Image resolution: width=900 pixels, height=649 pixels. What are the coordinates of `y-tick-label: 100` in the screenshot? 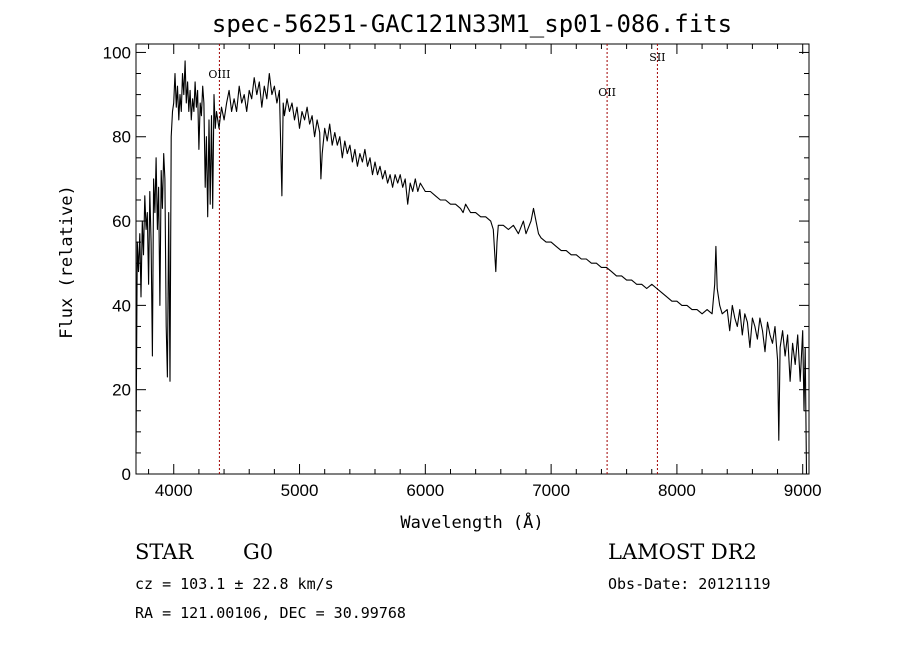 It's located at (117, 52).